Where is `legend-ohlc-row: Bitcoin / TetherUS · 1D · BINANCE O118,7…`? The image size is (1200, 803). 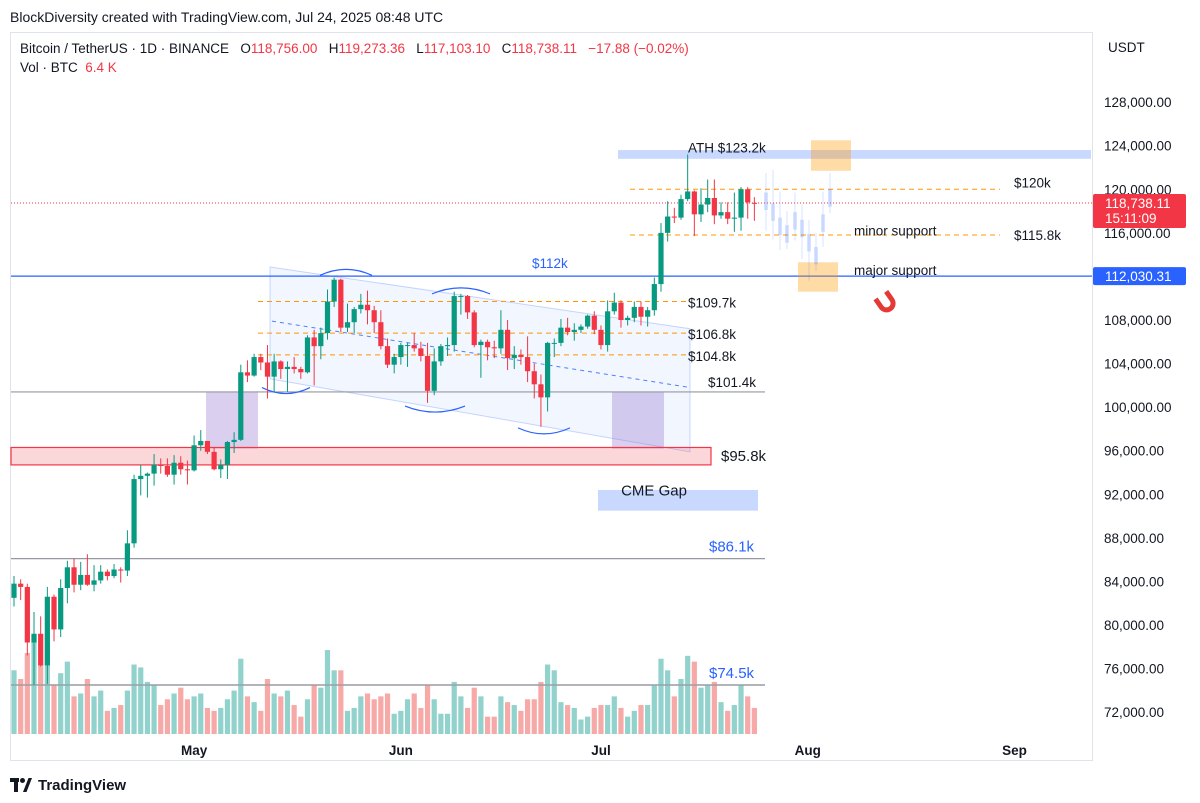 legend-ohlc-row: Bitcoin / TetherUS · 1D · BINANCE O118,7… is located at coordinates (354, 48).